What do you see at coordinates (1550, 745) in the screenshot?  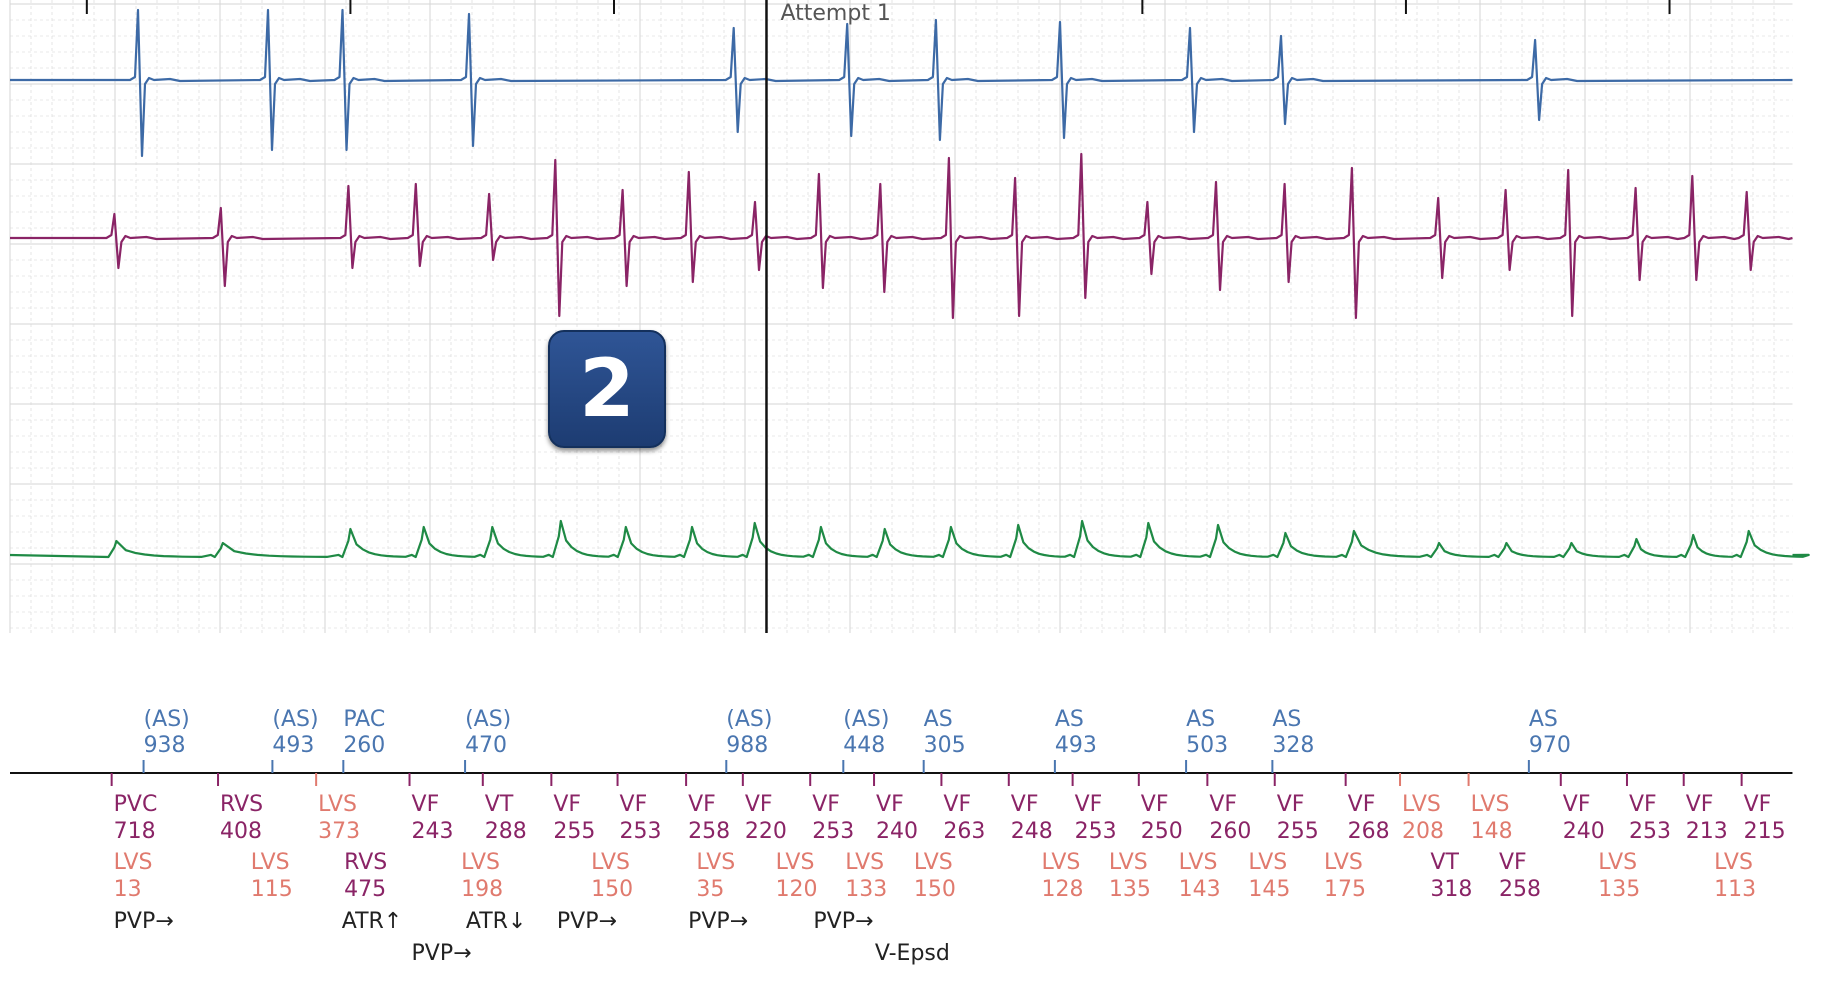 I see `atrial-marker-interval: 970` at bounding box center [1550, 745].